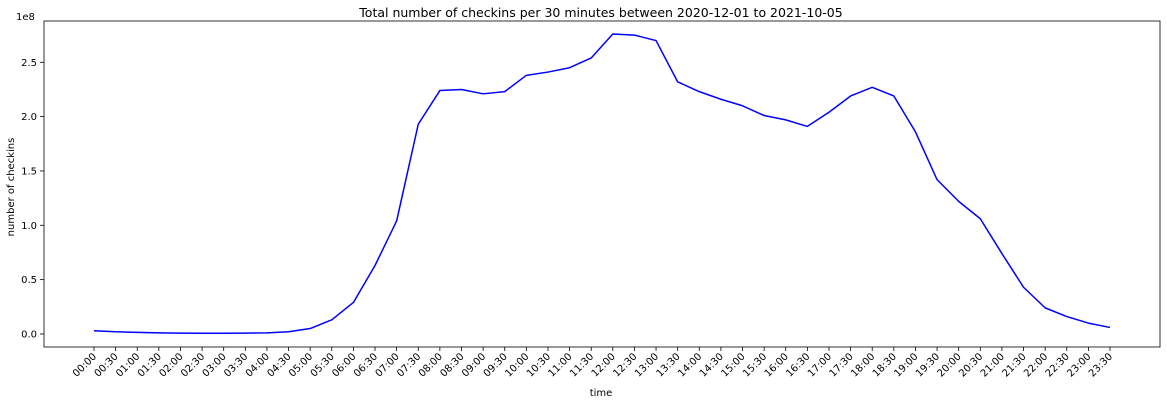 Image resolution: width=1167 pixels, height=404 pixels. What do you see at coordinates (29, 171) in the screenshot?
I see `y-tick-label: 1.5` at bounding box center [29, 171].